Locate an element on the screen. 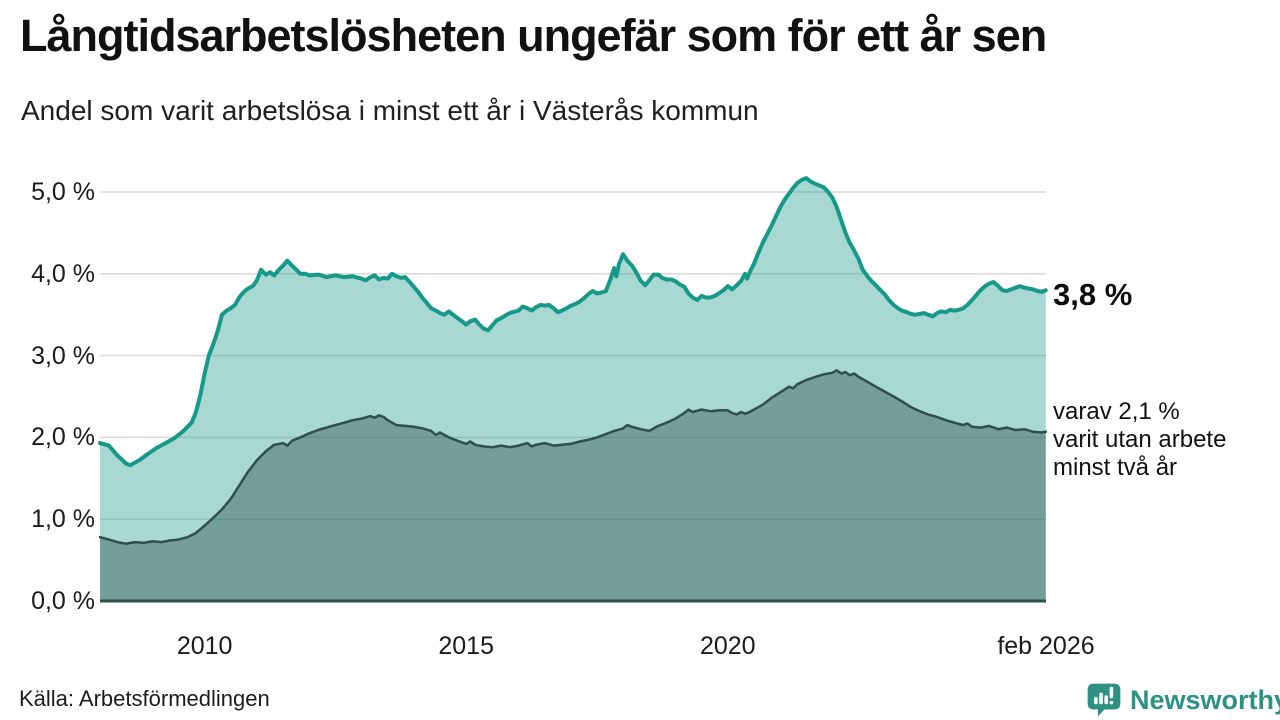 The height and width of the screenshot is (720, 1280). source-note: Källa: Arbetsförmedlingen is located at coordinates (144, 698).